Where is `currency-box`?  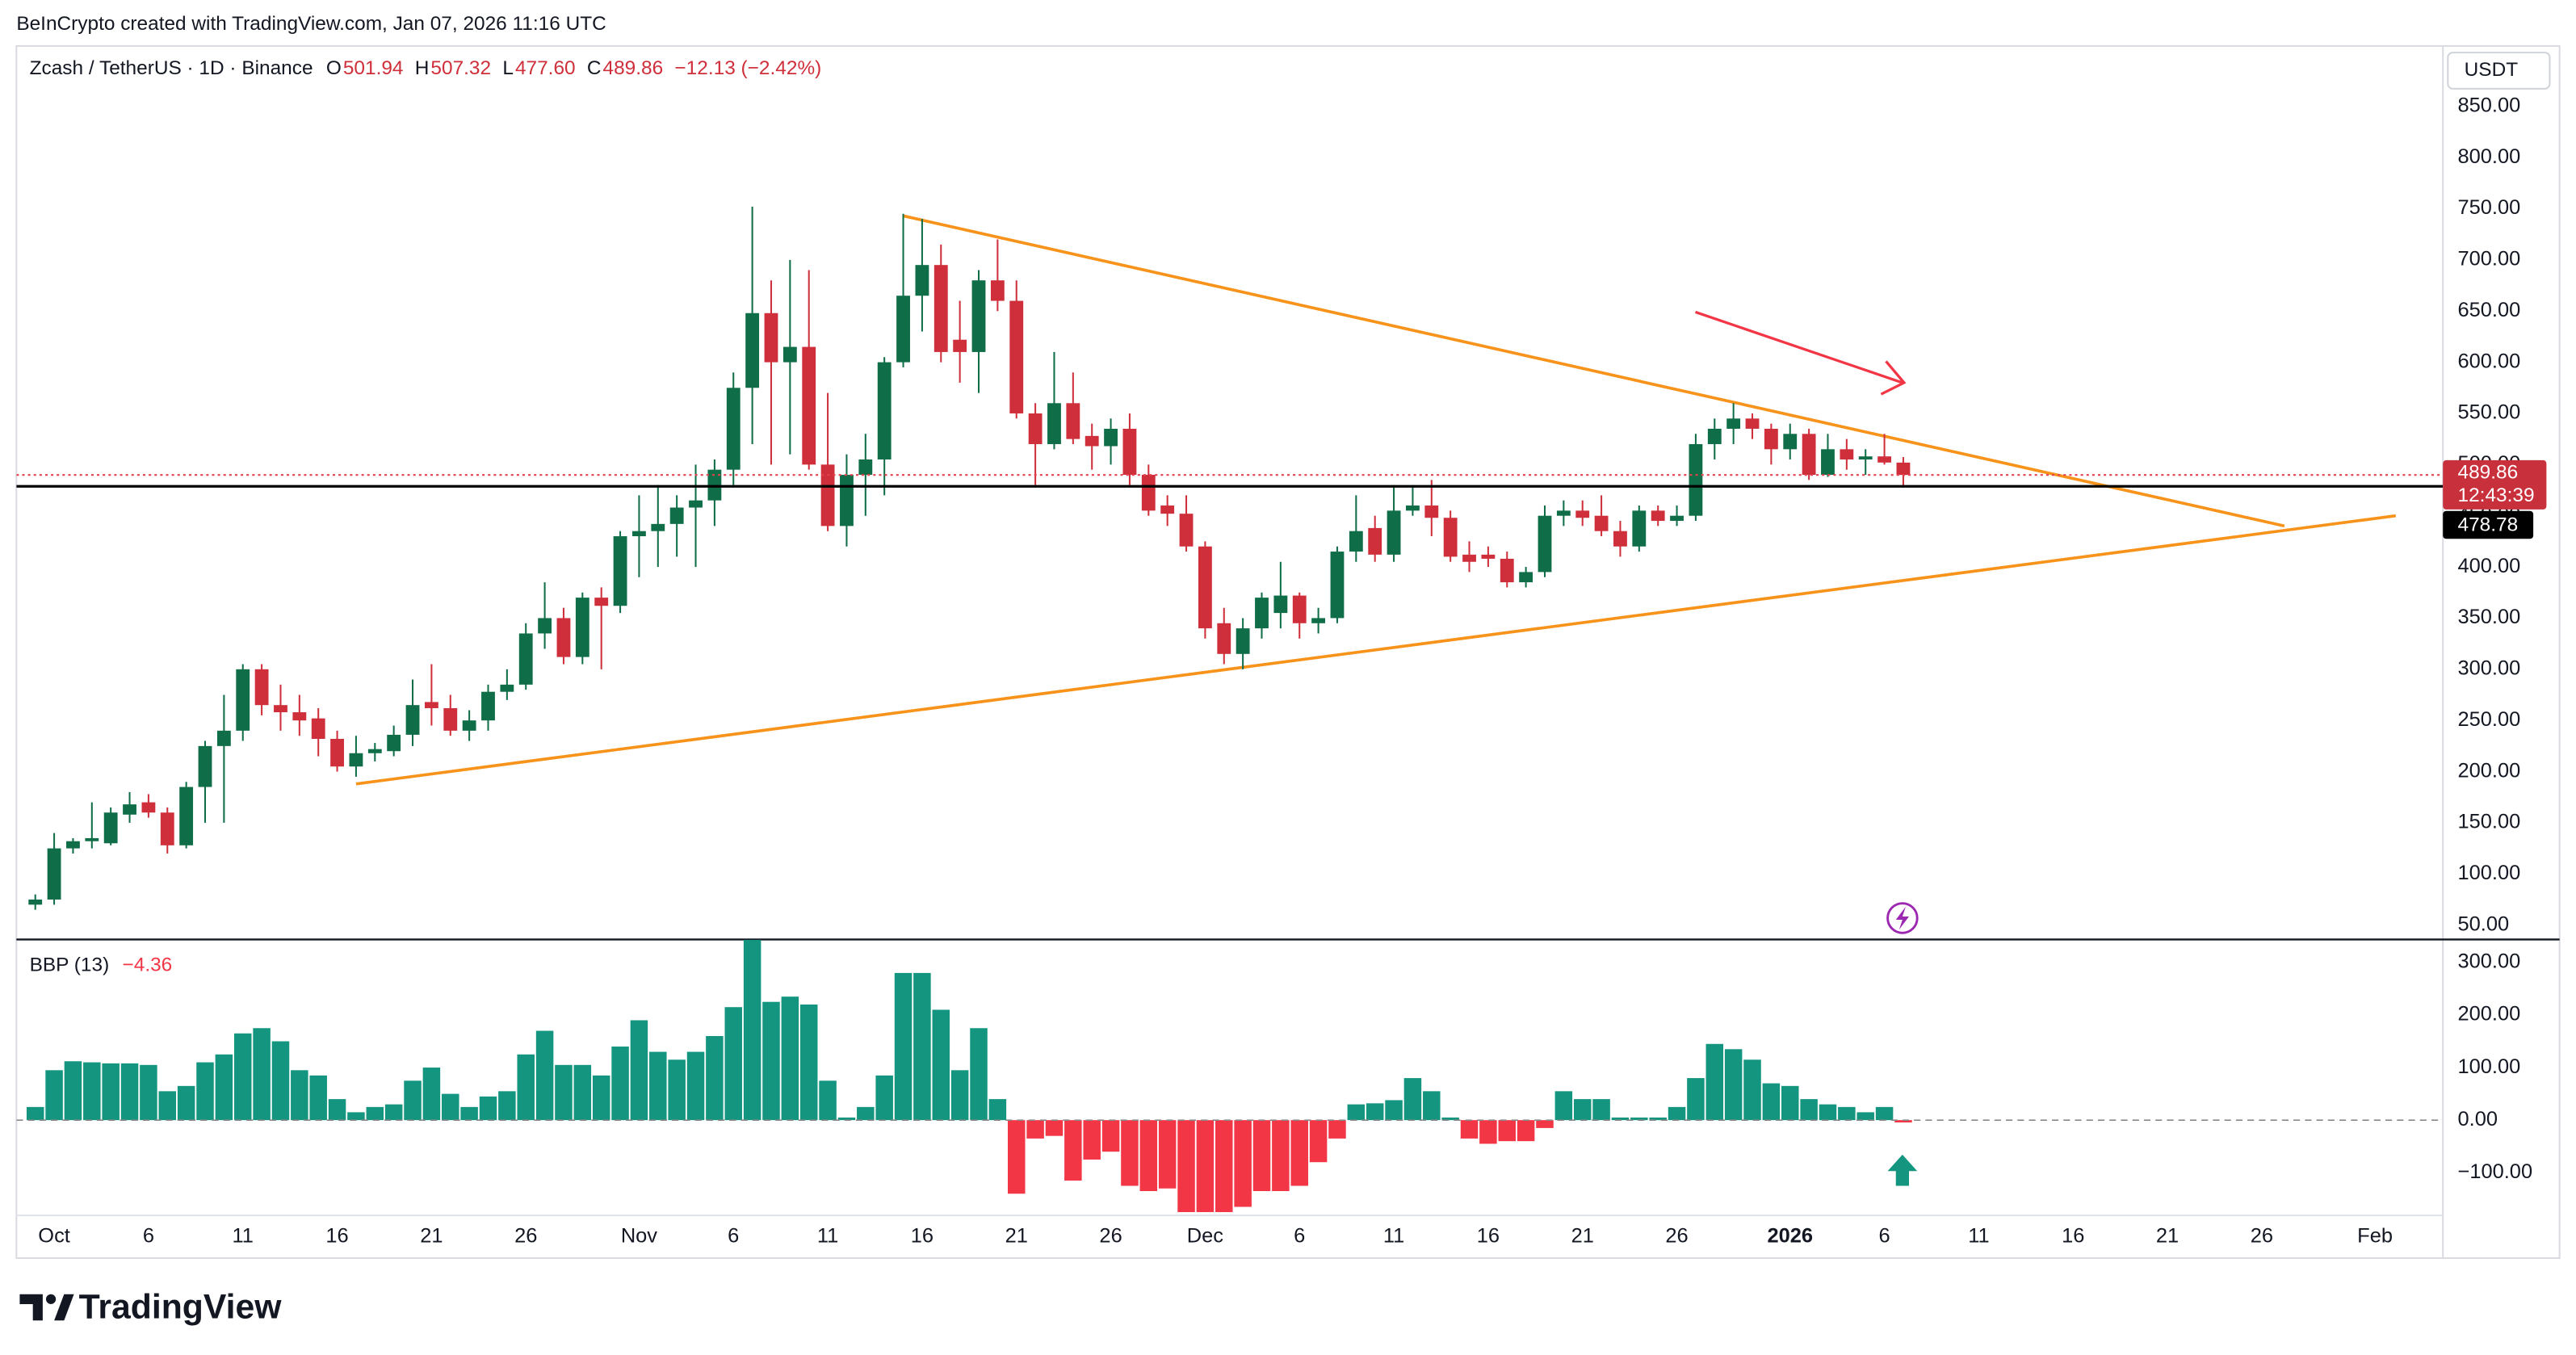 currency-box is located at coordinates (2499, 71).